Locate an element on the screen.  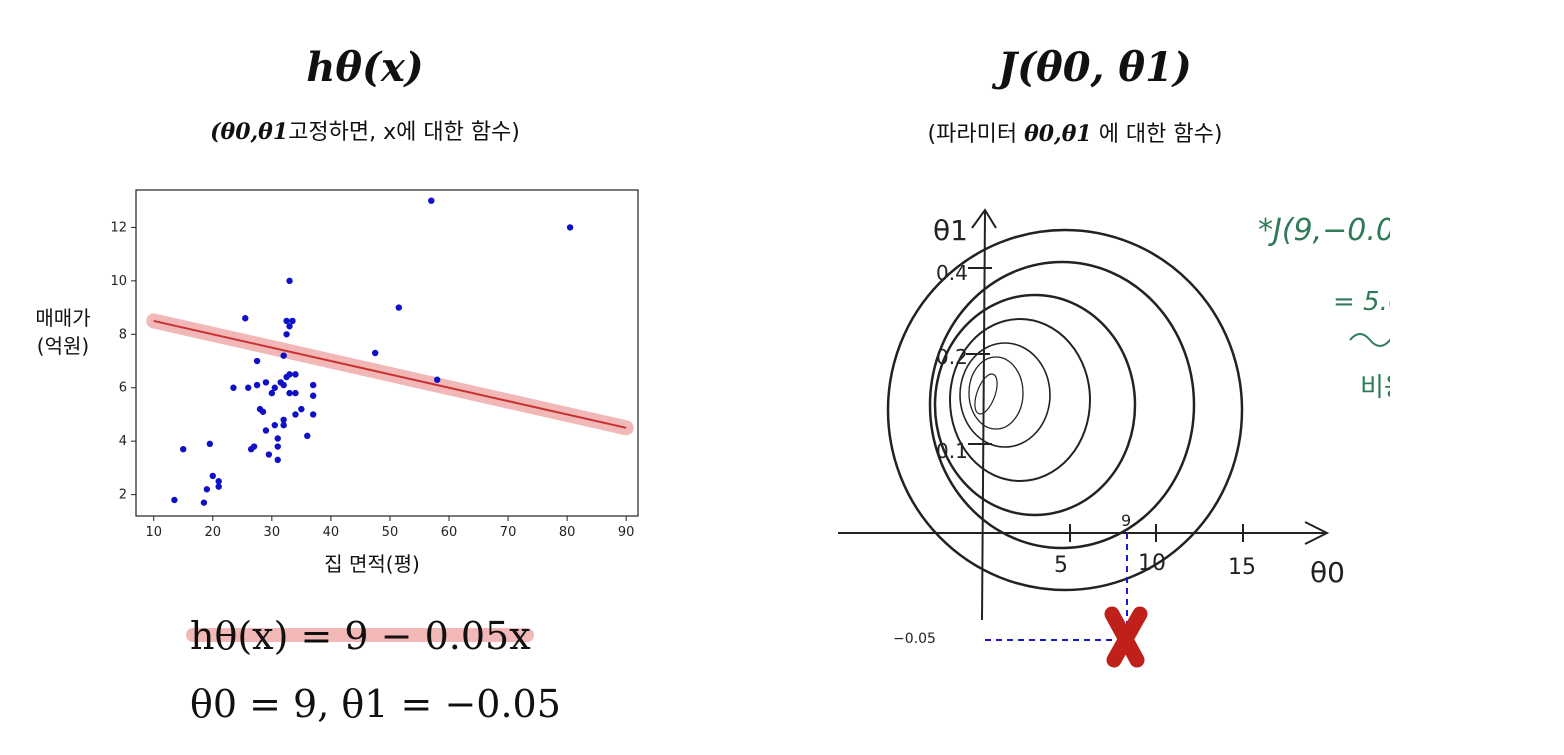
x-tick-label: 60 is located at coordinates (449, 532).